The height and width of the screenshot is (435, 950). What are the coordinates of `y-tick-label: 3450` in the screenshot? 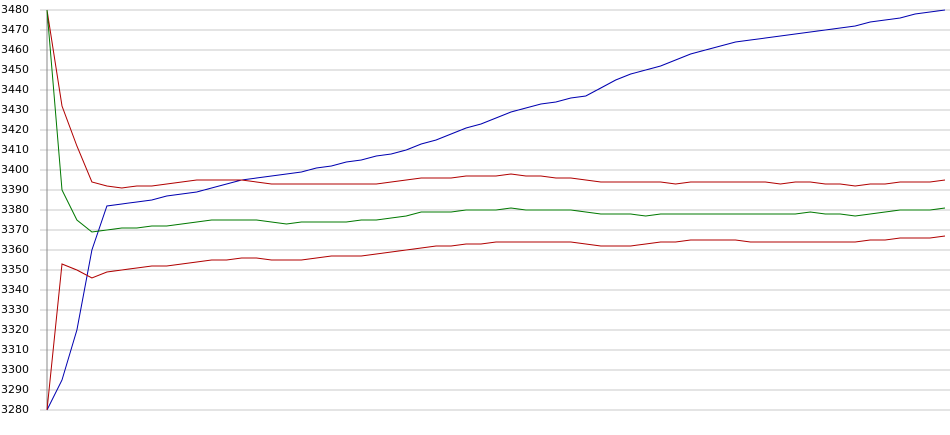 It's located at (15, 69).